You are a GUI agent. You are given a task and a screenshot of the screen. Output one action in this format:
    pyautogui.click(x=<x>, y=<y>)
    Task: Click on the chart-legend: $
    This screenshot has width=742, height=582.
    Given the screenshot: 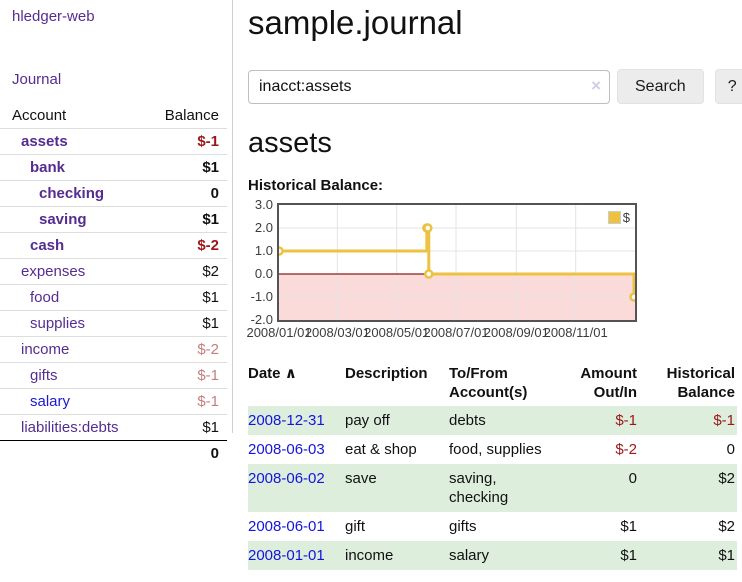 What is the action you would take?
    pyautogui.click(x=618, y=217)
    